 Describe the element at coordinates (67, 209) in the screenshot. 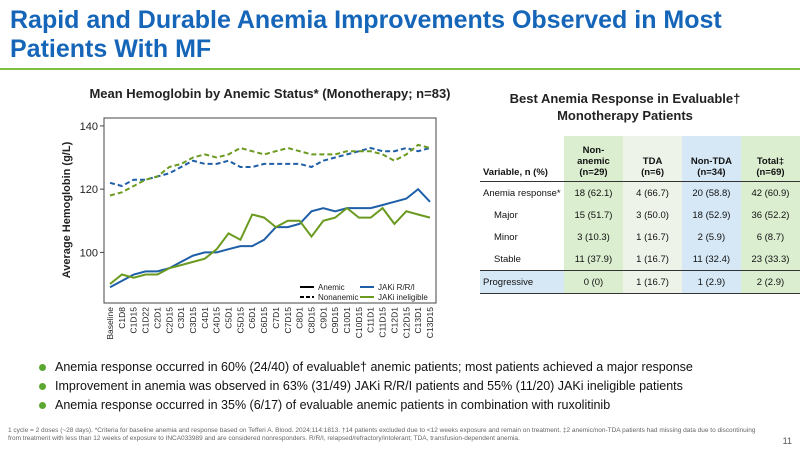

I see `y-axis-label: Average Hemoglobin (g/L)` at that location.